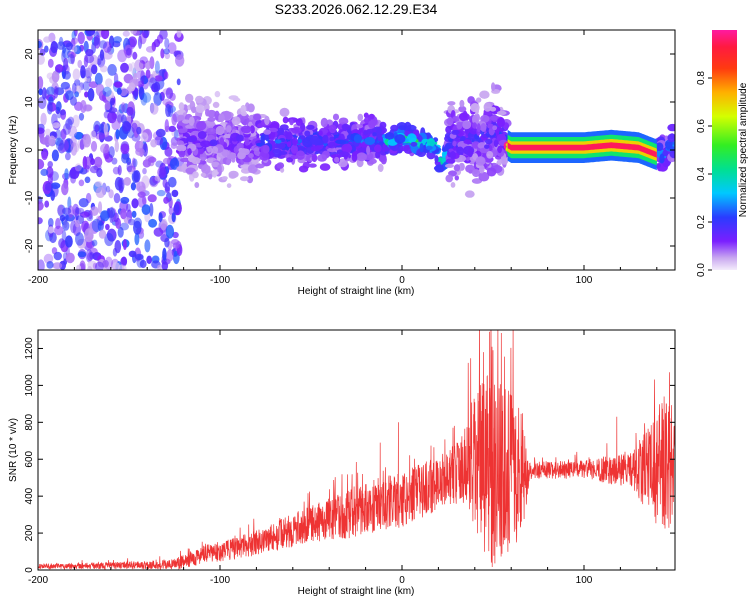 This screenshot has width=750, height=605. What do you see at coordinates (701, 174) in the screenshot?
I see `colorbar-tick-label: 0.4` at bounding box center [701, 174].